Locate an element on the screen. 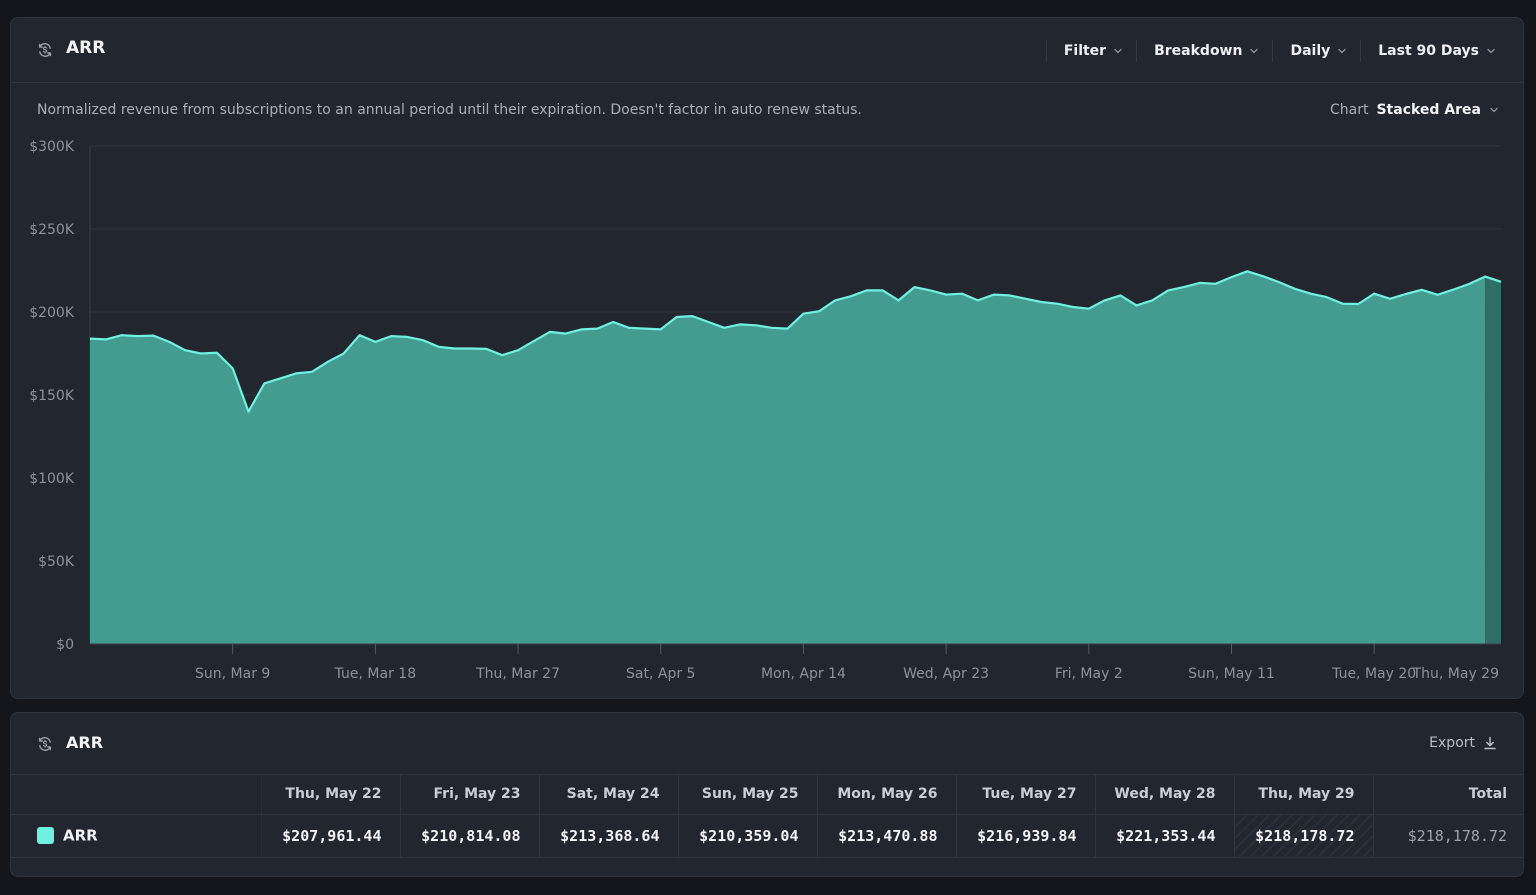  export-label: Export is located at coordinates (1452, 743).